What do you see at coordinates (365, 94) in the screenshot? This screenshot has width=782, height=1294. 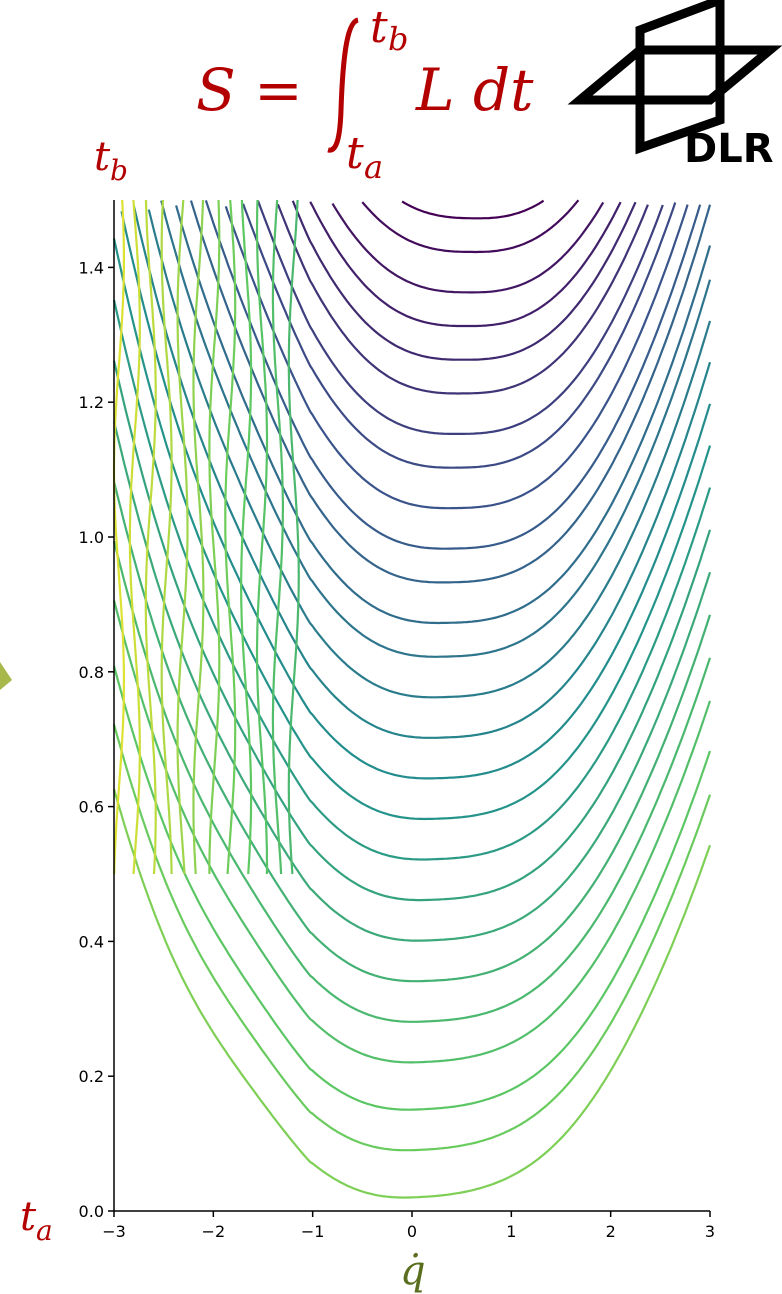 I see `action-formula: S = t b t a L dt` at bounding box center [365, 94].